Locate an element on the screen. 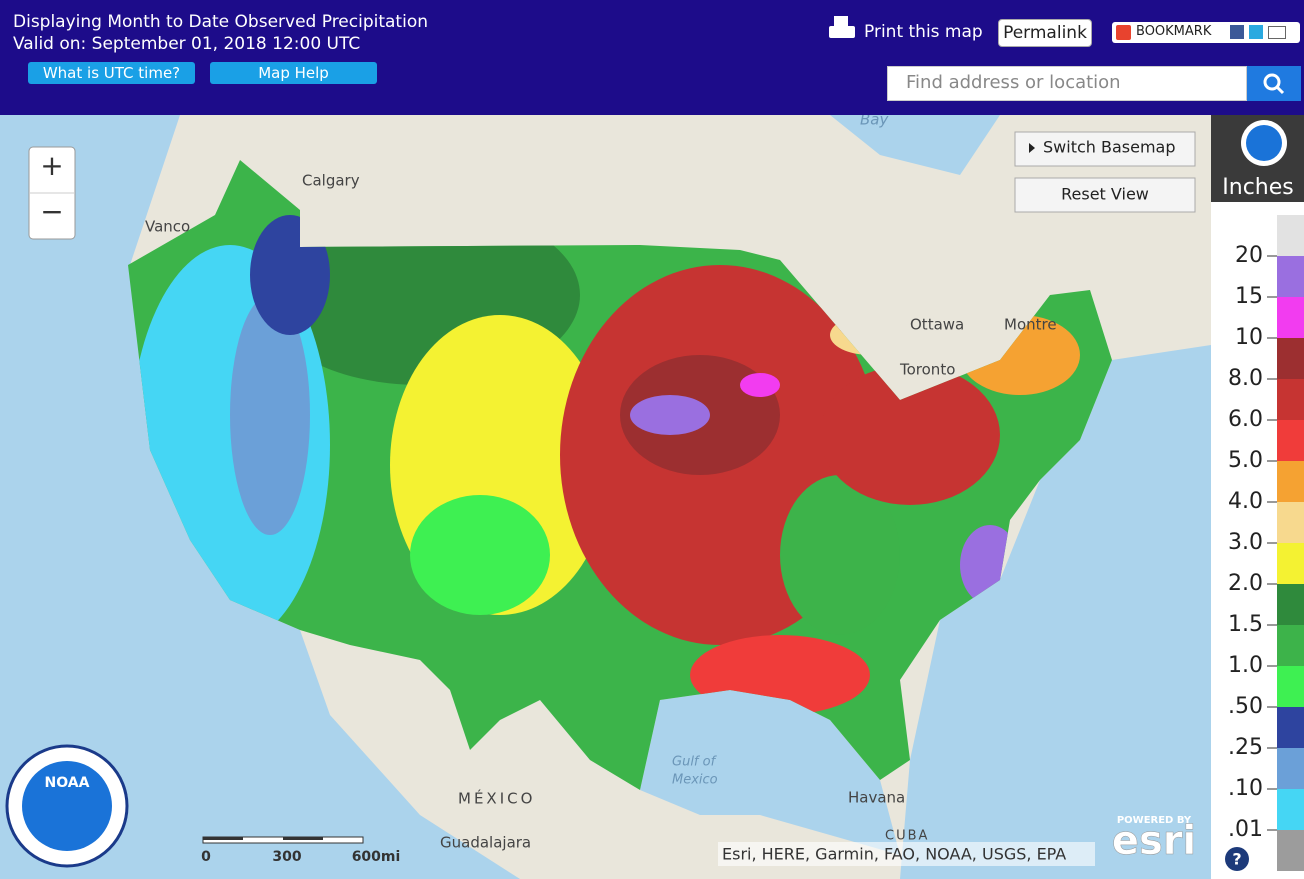  switch-basemap-button is located at coordinates (1105, 149).